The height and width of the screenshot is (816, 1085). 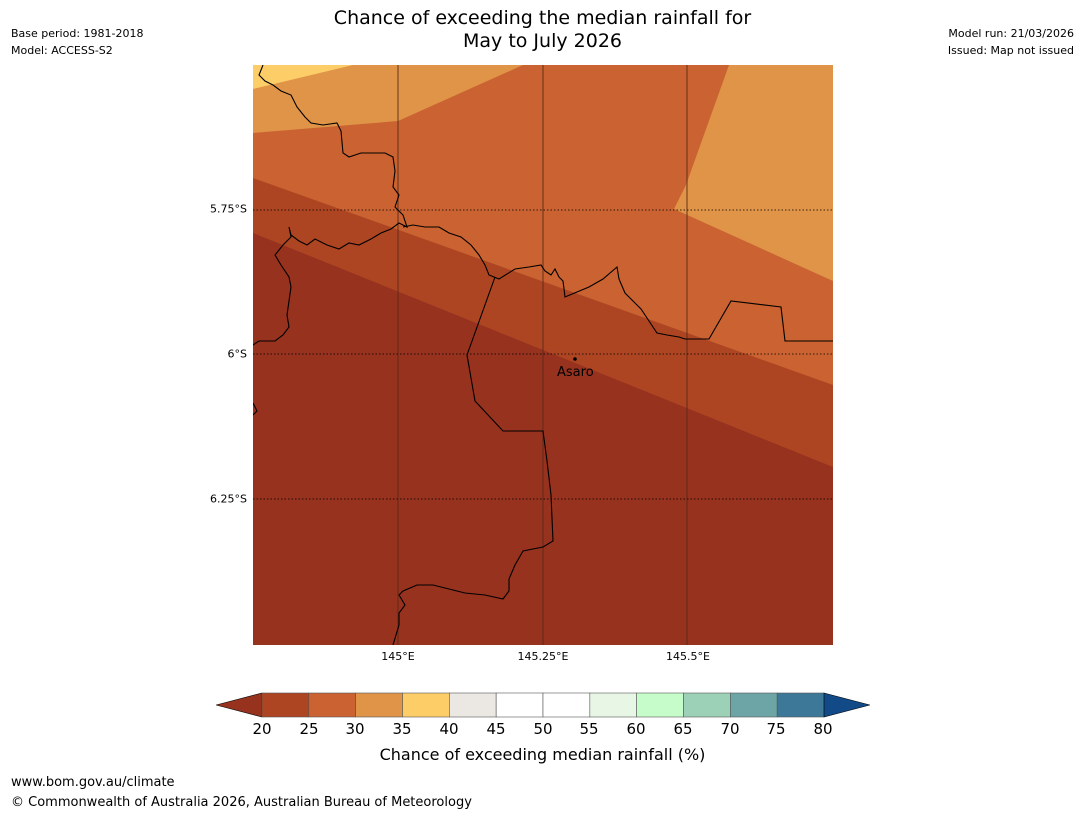 What do you see at coordinates (543, 173) in the screenshot?
I see `band-35-40-east` at bounding box center [543, 173].